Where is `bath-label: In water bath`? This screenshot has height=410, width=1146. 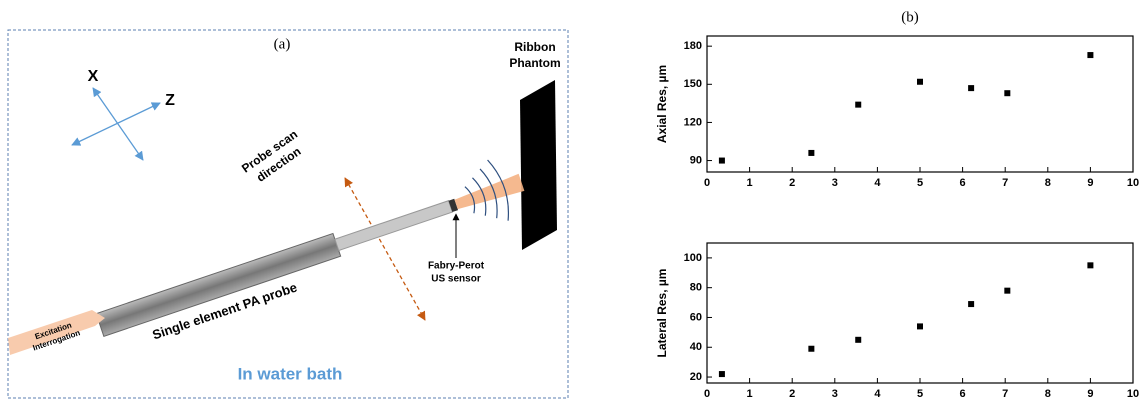 bath-label: In water bath is located at coordinates (290, 373).